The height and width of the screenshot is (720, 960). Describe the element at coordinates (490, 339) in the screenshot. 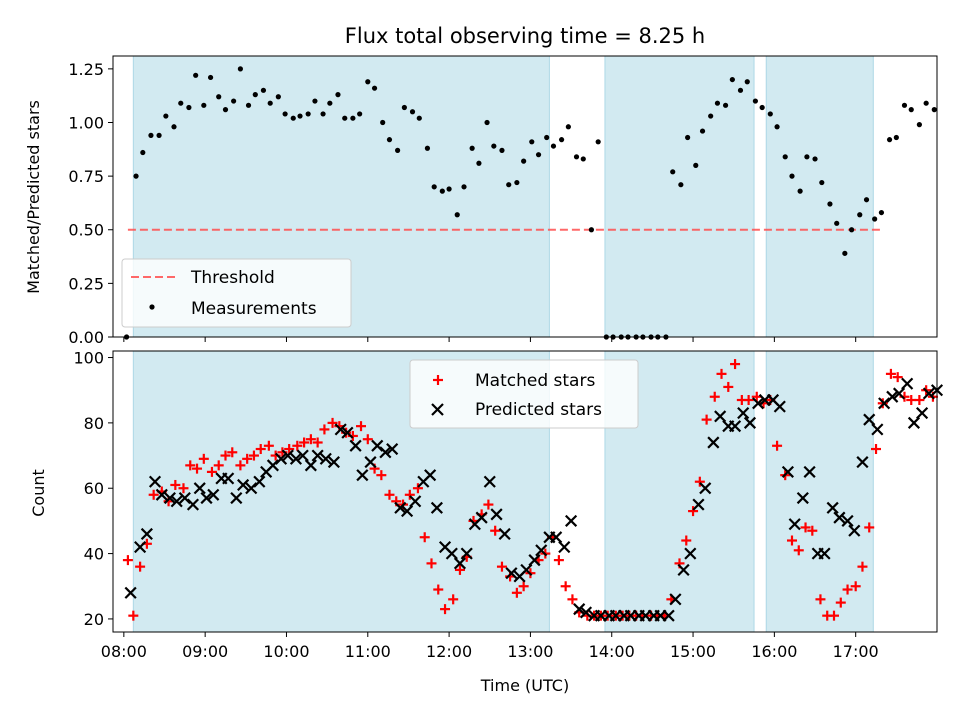

I see `top-x-ticks` at that location.